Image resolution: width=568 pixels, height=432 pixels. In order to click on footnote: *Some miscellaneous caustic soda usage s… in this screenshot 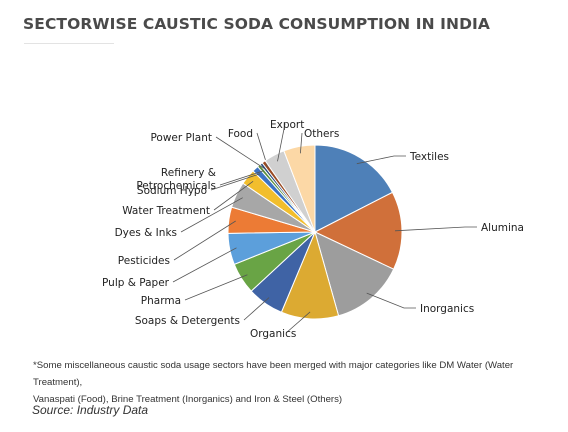, I will do `click(293, 382)`.